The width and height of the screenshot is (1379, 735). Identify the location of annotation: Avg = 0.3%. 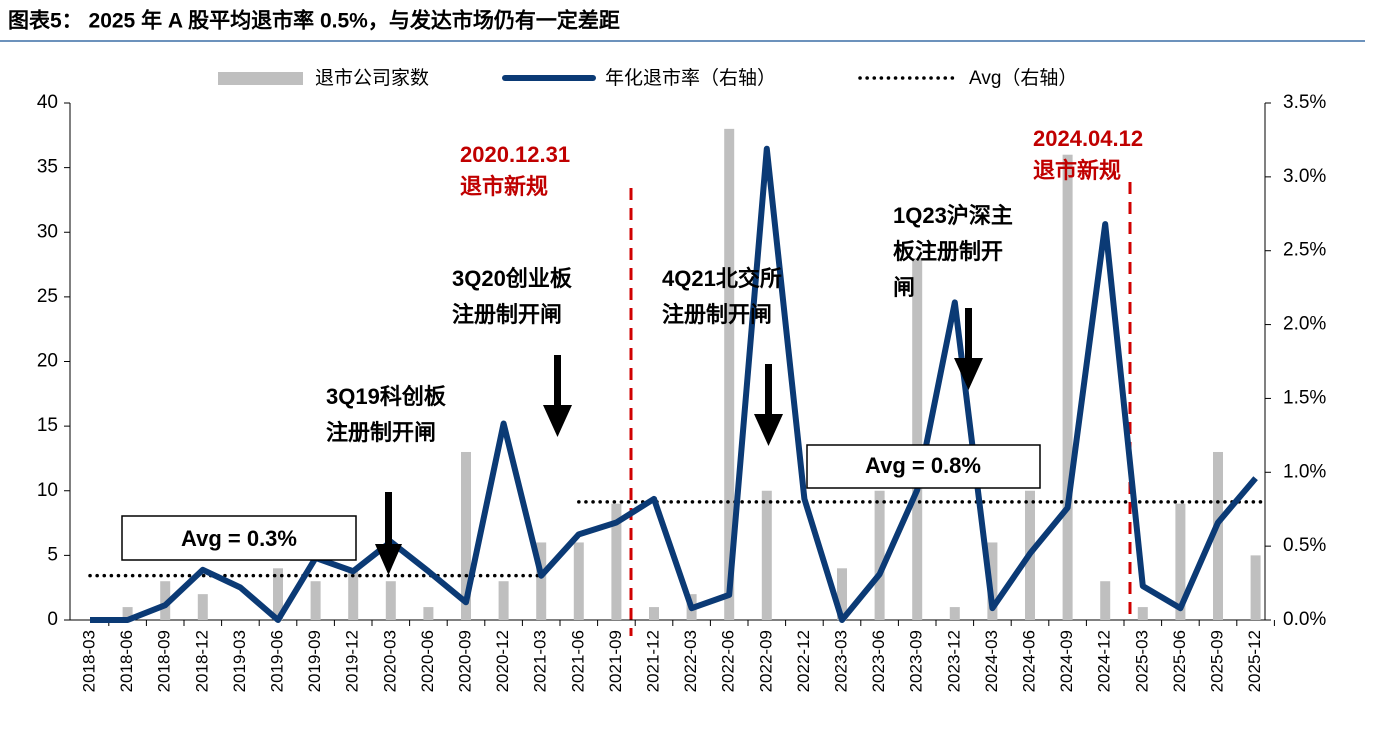
(239, 538).